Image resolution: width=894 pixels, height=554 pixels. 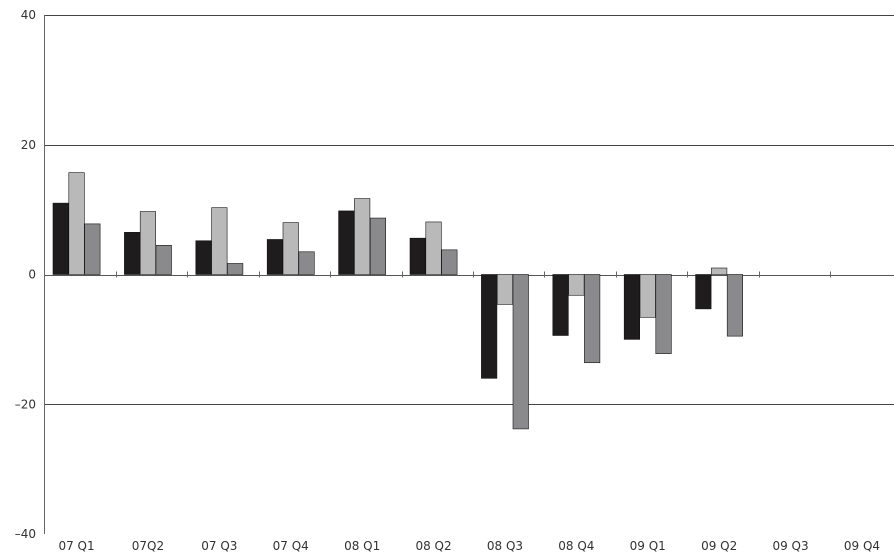 What do you see at coordinates (648, 546) in the screenshot?
I see `x-tick-label: 09 Q1` at bounding box center [648, 546].